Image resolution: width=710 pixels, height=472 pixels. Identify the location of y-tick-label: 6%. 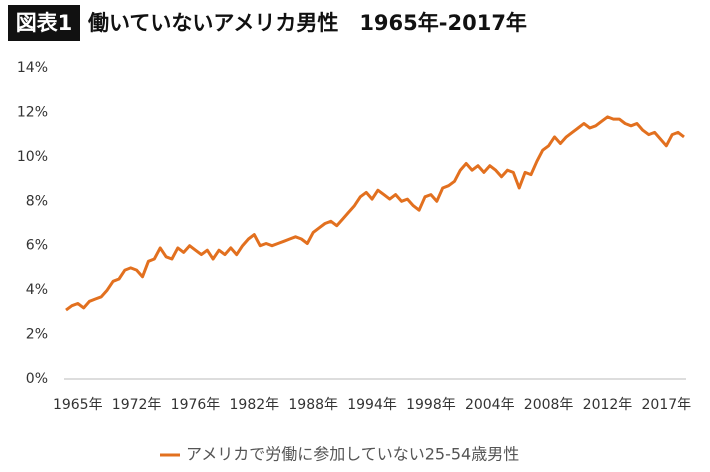
(37, 246).